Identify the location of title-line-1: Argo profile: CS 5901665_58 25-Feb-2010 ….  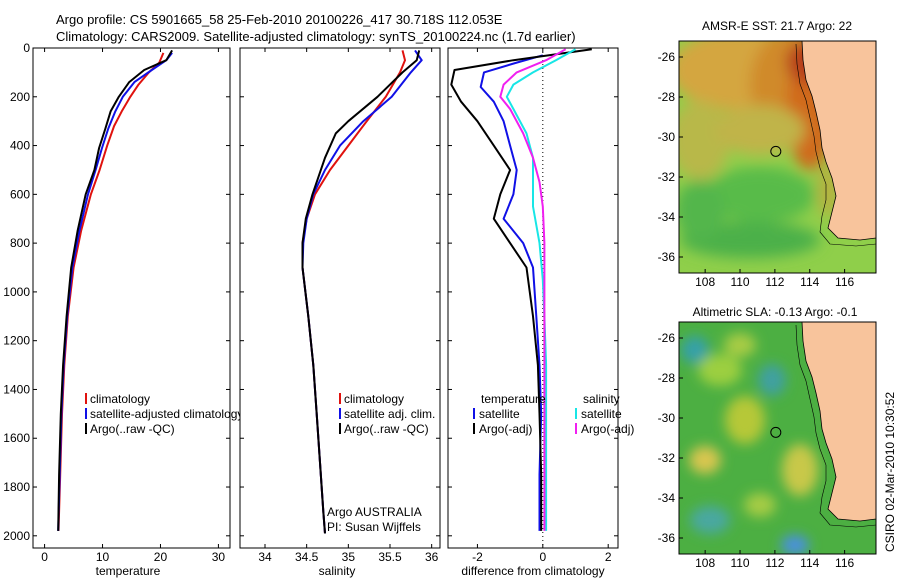
(279, 19).